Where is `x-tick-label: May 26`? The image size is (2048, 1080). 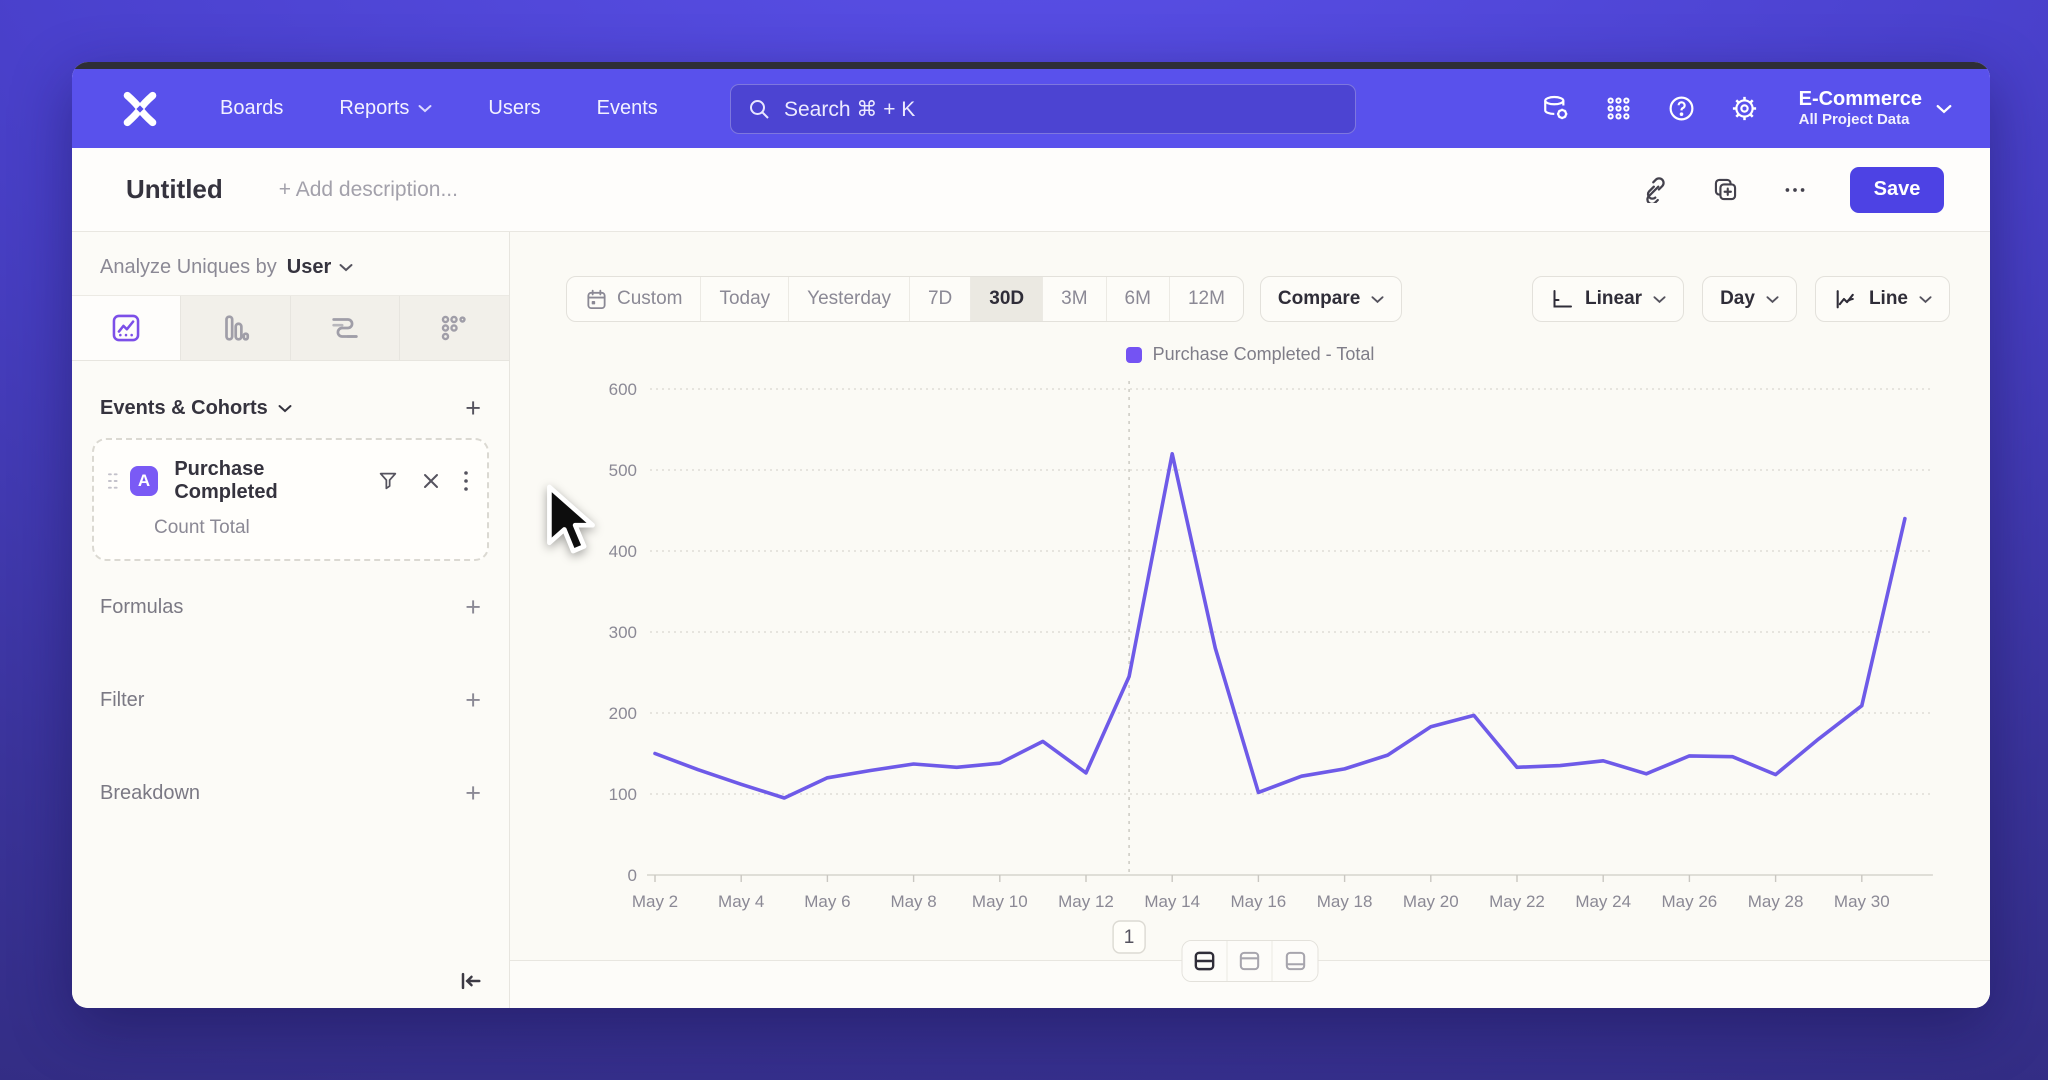 x-tick-label: May 26 is located at coordinates (1690, 901).